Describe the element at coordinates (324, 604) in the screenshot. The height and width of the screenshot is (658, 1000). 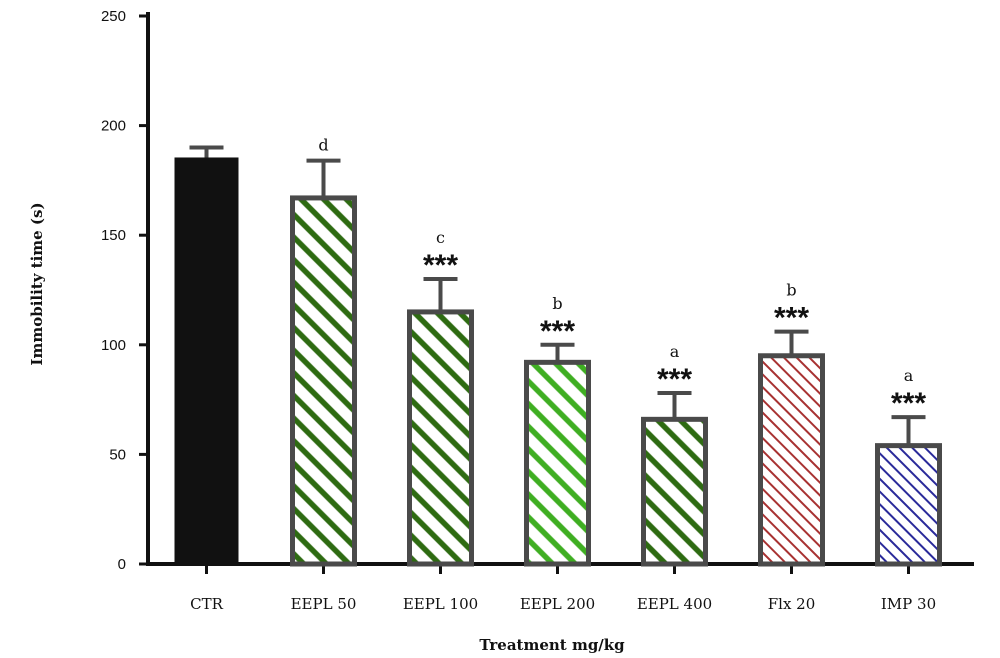
I see `x-tick-label: EEPL 50` at that location.